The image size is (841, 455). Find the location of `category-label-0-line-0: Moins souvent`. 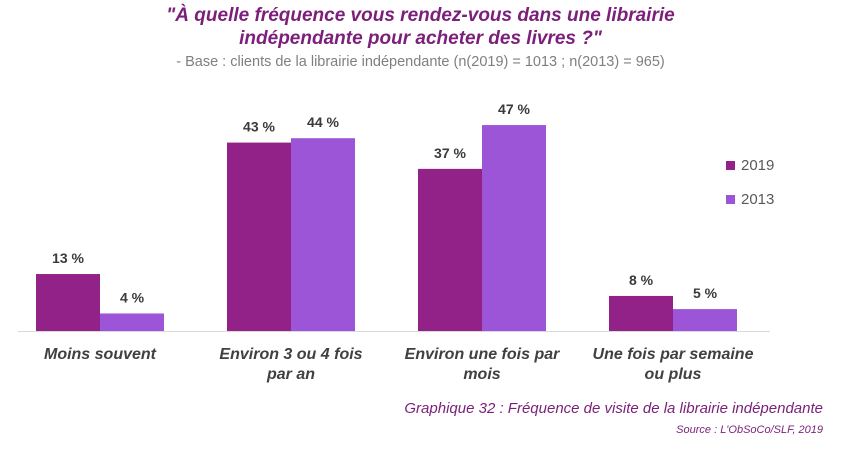

category-label-0-line-0: Moins souvent is located at coordinates (100, 354).